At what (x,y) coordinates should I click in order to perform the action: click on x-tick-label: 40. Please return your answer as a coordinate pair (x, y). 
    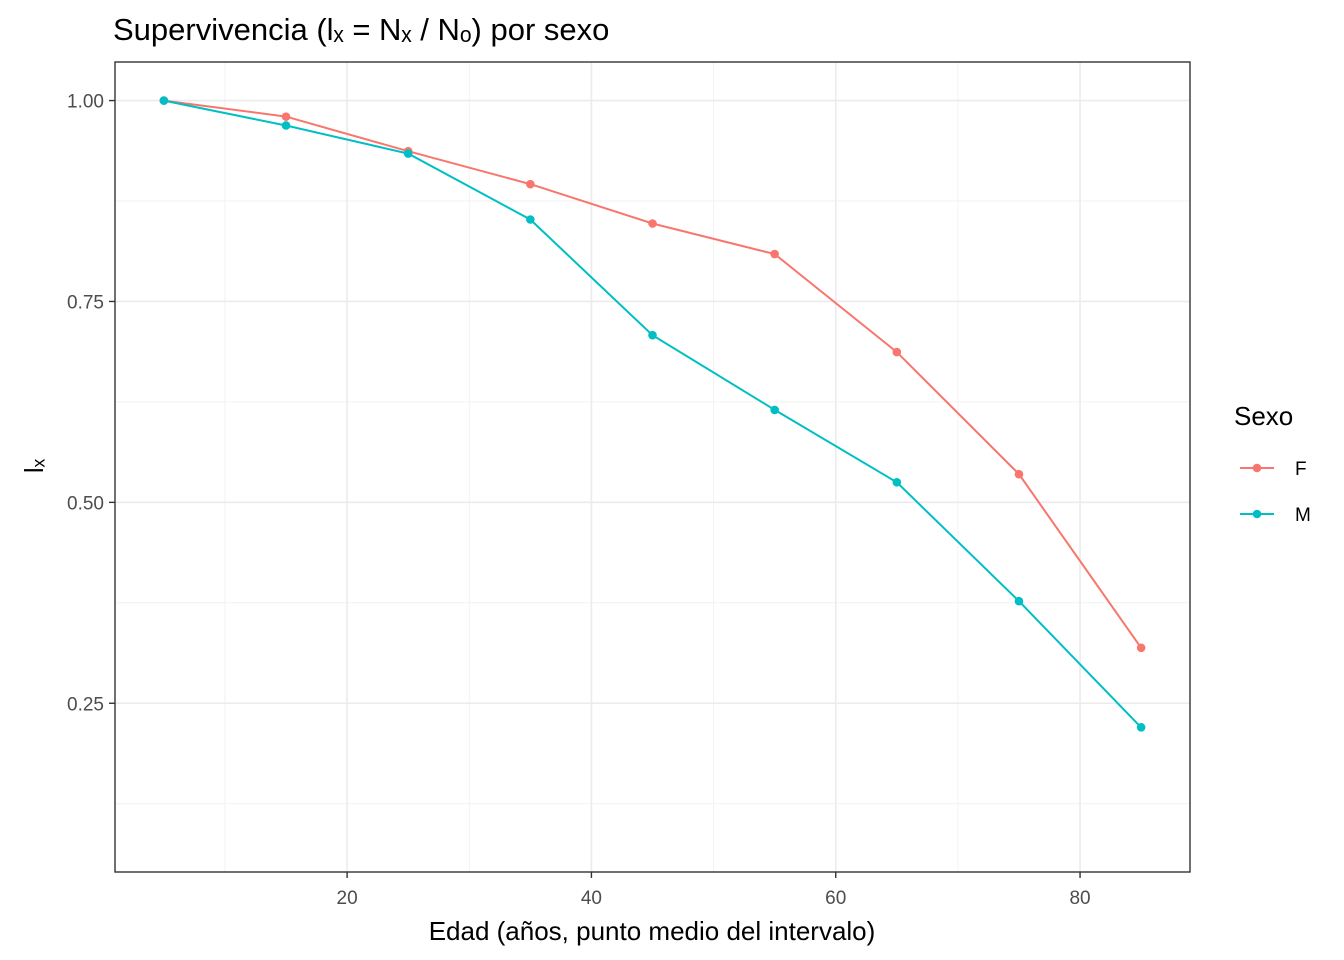
    Looking at the image, I should click on (591, 898).